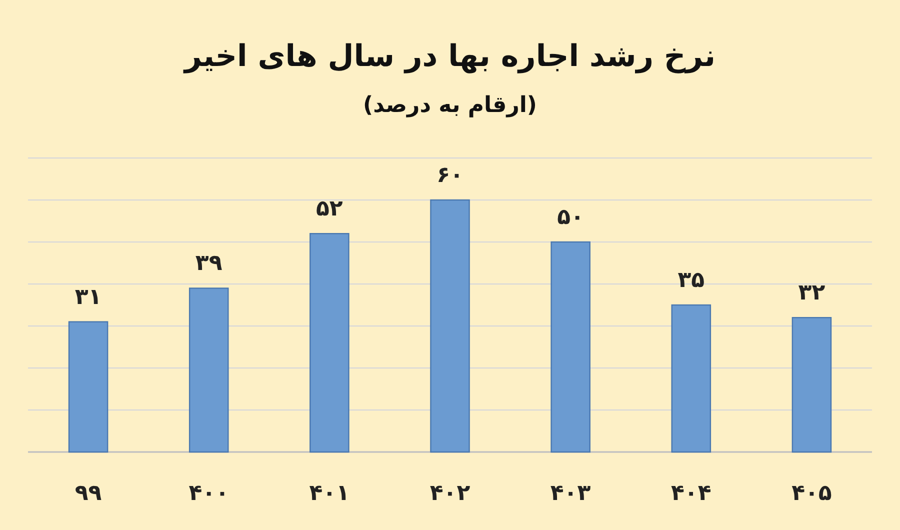 The image size is (900, 530). Describe the element at coordinates (812, 493) in the screenshot. I see `x-tick-label: ۴۰۵` at that location.